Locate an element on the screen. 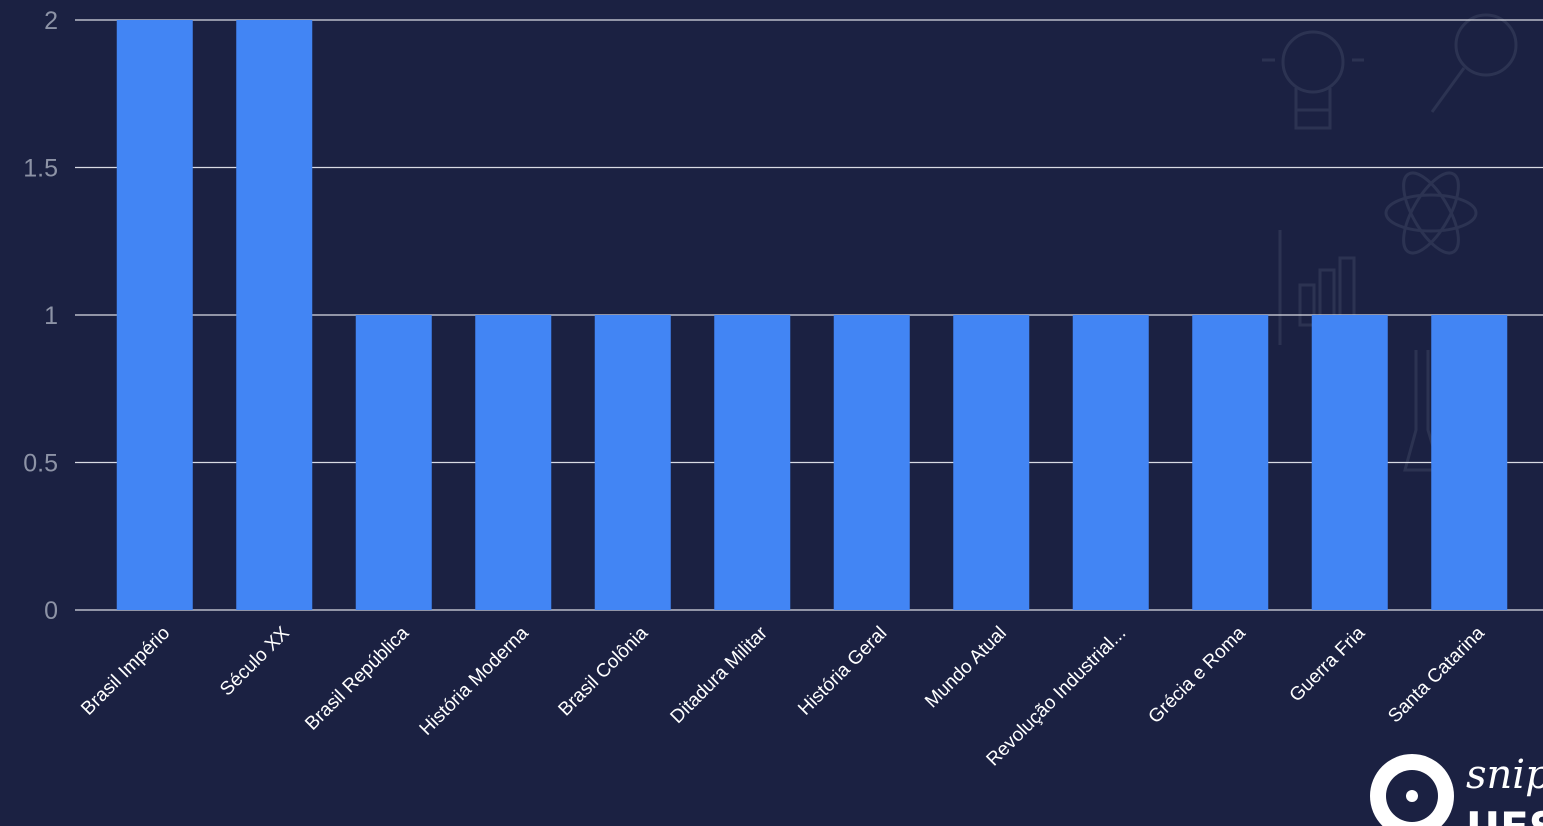 The width and height of the screenshot is (1543, 826). watermark-logo: snip UES is located at coordinates (1456, 789).